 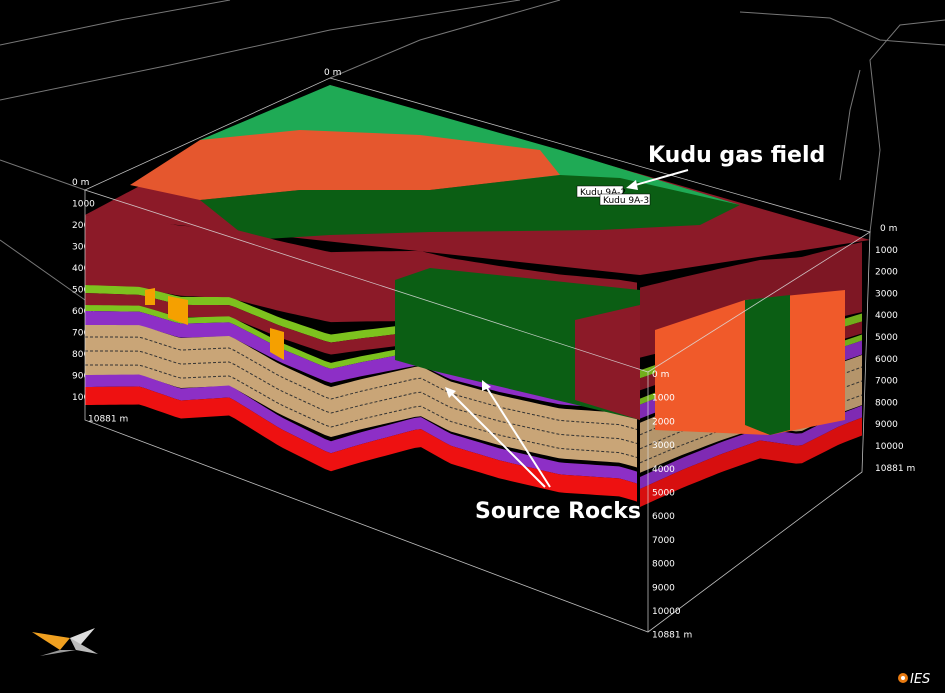 What do you see at coordinates (607, 362) in the screenshot?
I see `inset-red` at bounding box center [607, 362].